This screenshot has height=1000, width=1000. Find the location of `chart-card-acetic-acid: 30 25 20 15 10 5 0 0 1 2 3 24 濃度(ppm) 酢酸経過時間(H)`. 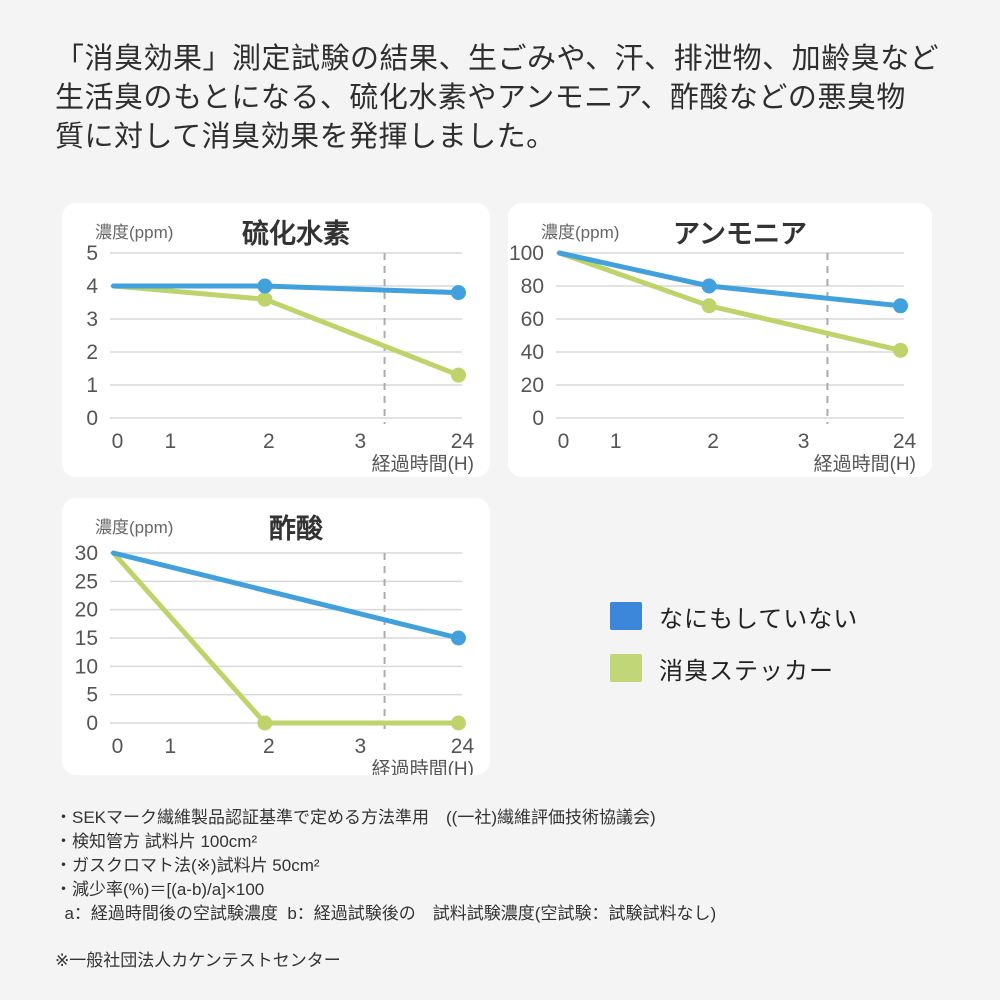

chart-card-acetic-acid: 30 25 20 15 10 5 0 0 1 2 3 24 濃度(ppm) 酢酸経過時間(H) is located at coordinates (276, 636).